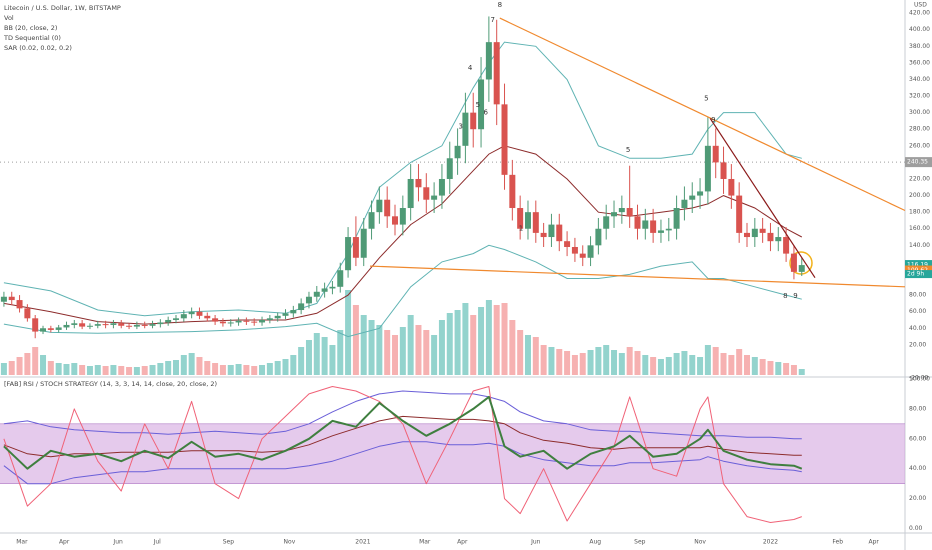 This screenshot has width=932, height=550. I want to click on td-count: 6, so click(486, 113).